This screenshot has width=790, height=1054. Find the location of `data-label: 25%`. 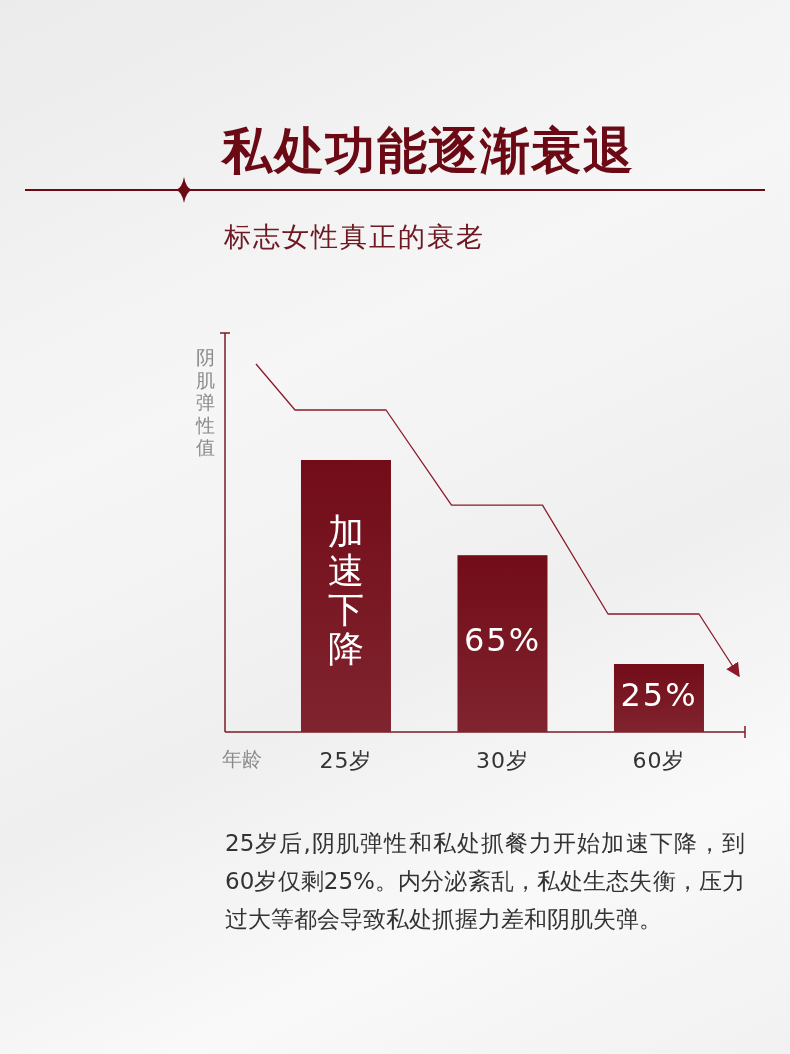

data-label: 25% is located at coordinates (659, 694).